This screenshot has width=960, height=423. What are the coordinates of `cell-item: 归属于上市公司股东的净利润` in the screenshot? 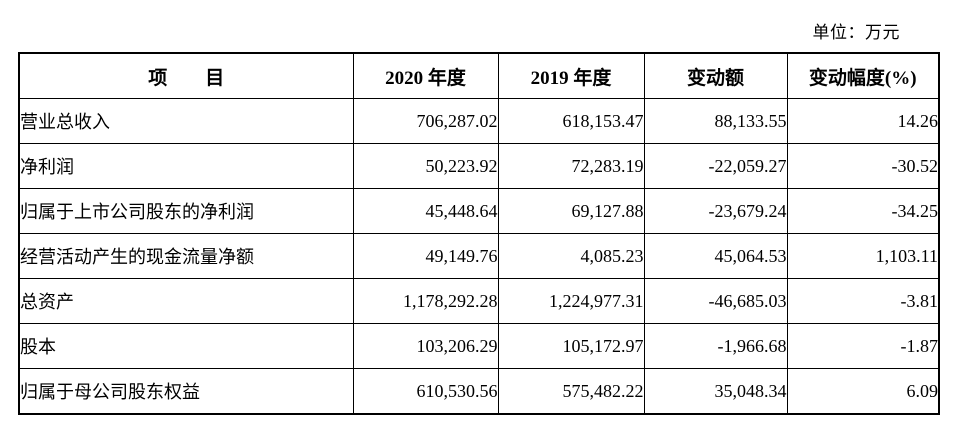 It's located at (186, 211).